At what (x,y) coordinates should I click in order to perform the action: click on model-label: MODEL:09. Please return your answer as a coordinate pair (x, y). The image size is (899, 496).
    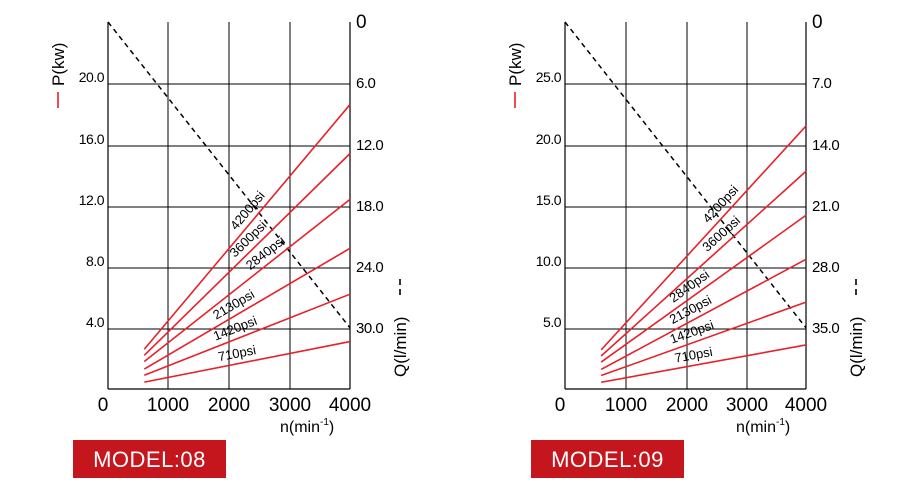
    Looking at the image, I should click on (607, 459).